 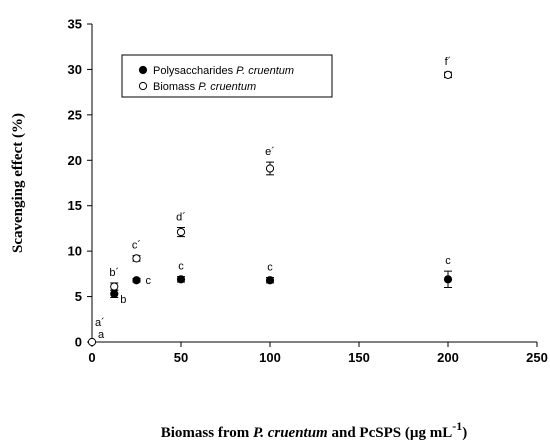 I want to click on point-label: c´, so click(x=136, y=246).